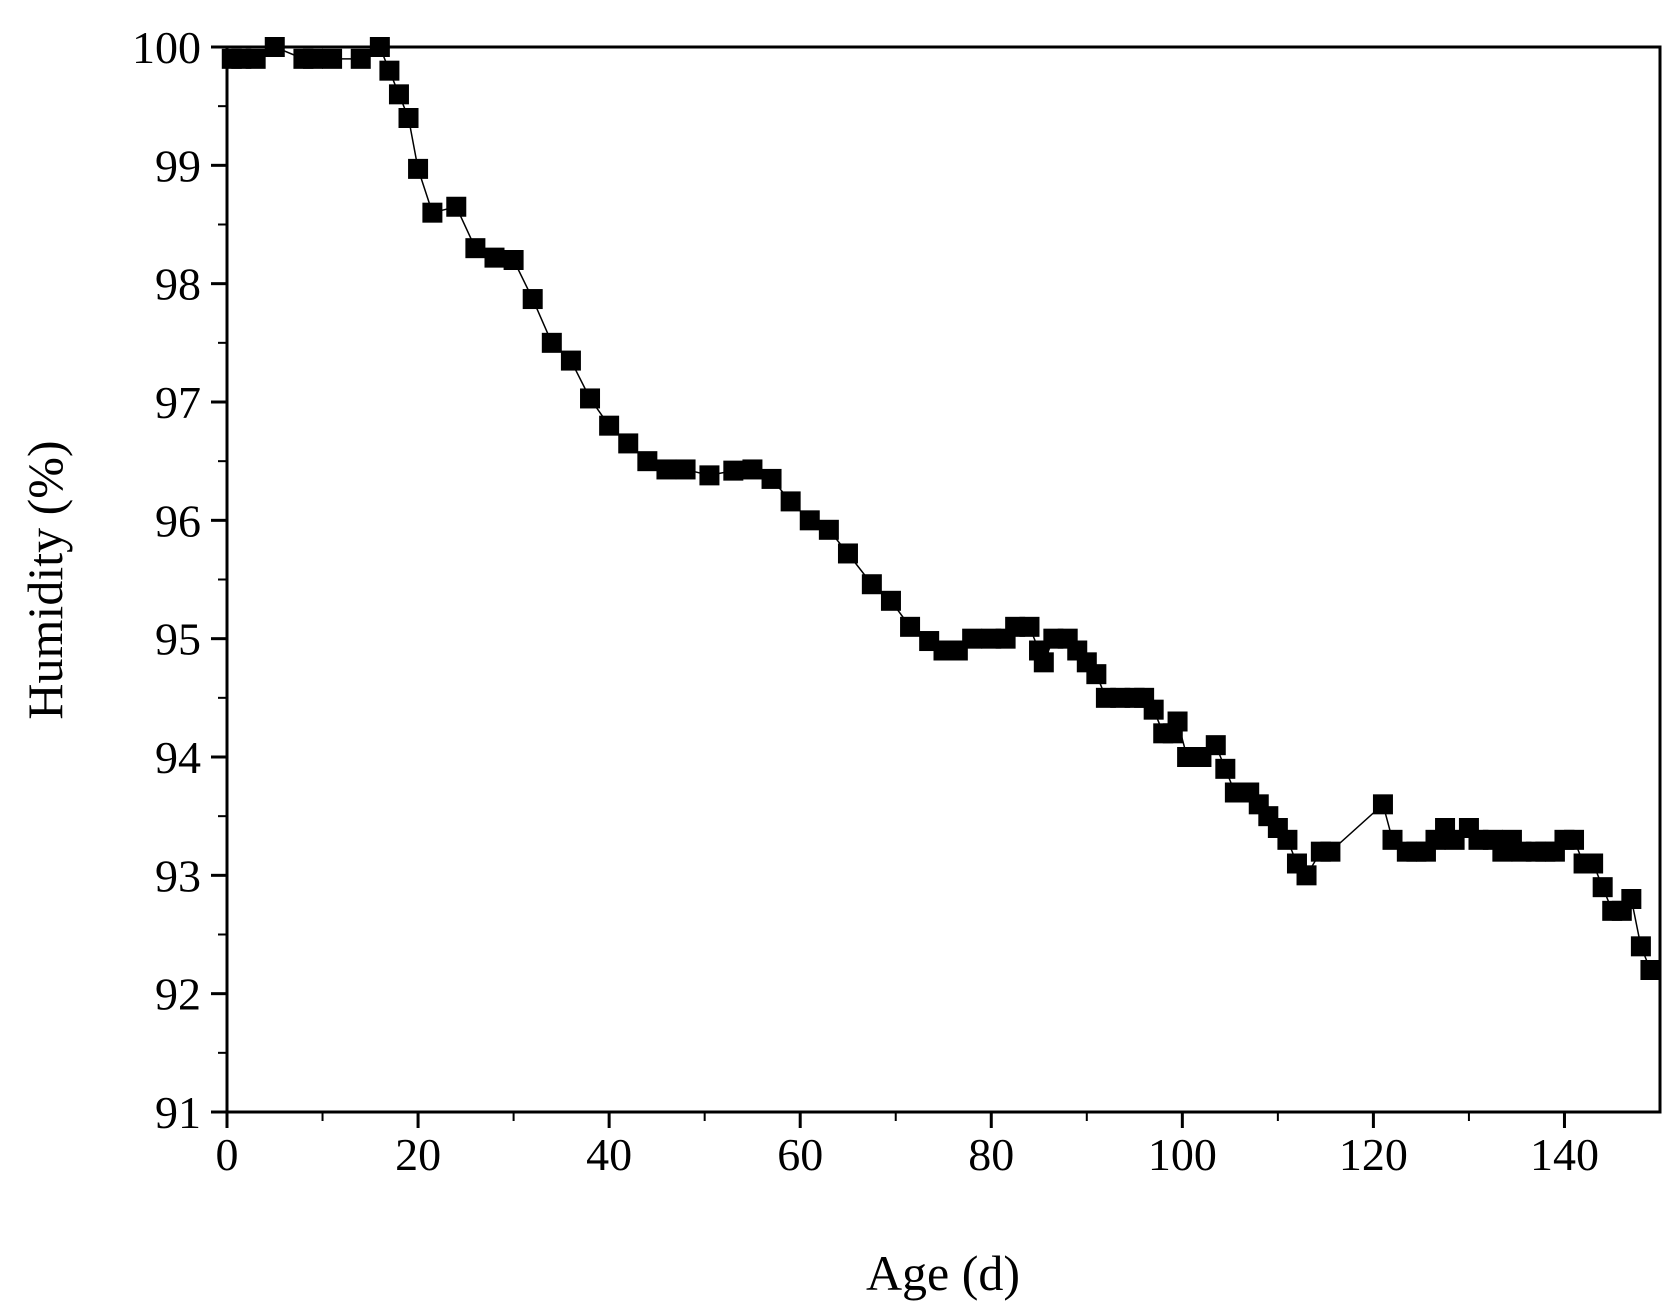 The height and width of the screenshot is (1310, 1678). I want to click on x-tick-label: 100, so click(1182, 1154).